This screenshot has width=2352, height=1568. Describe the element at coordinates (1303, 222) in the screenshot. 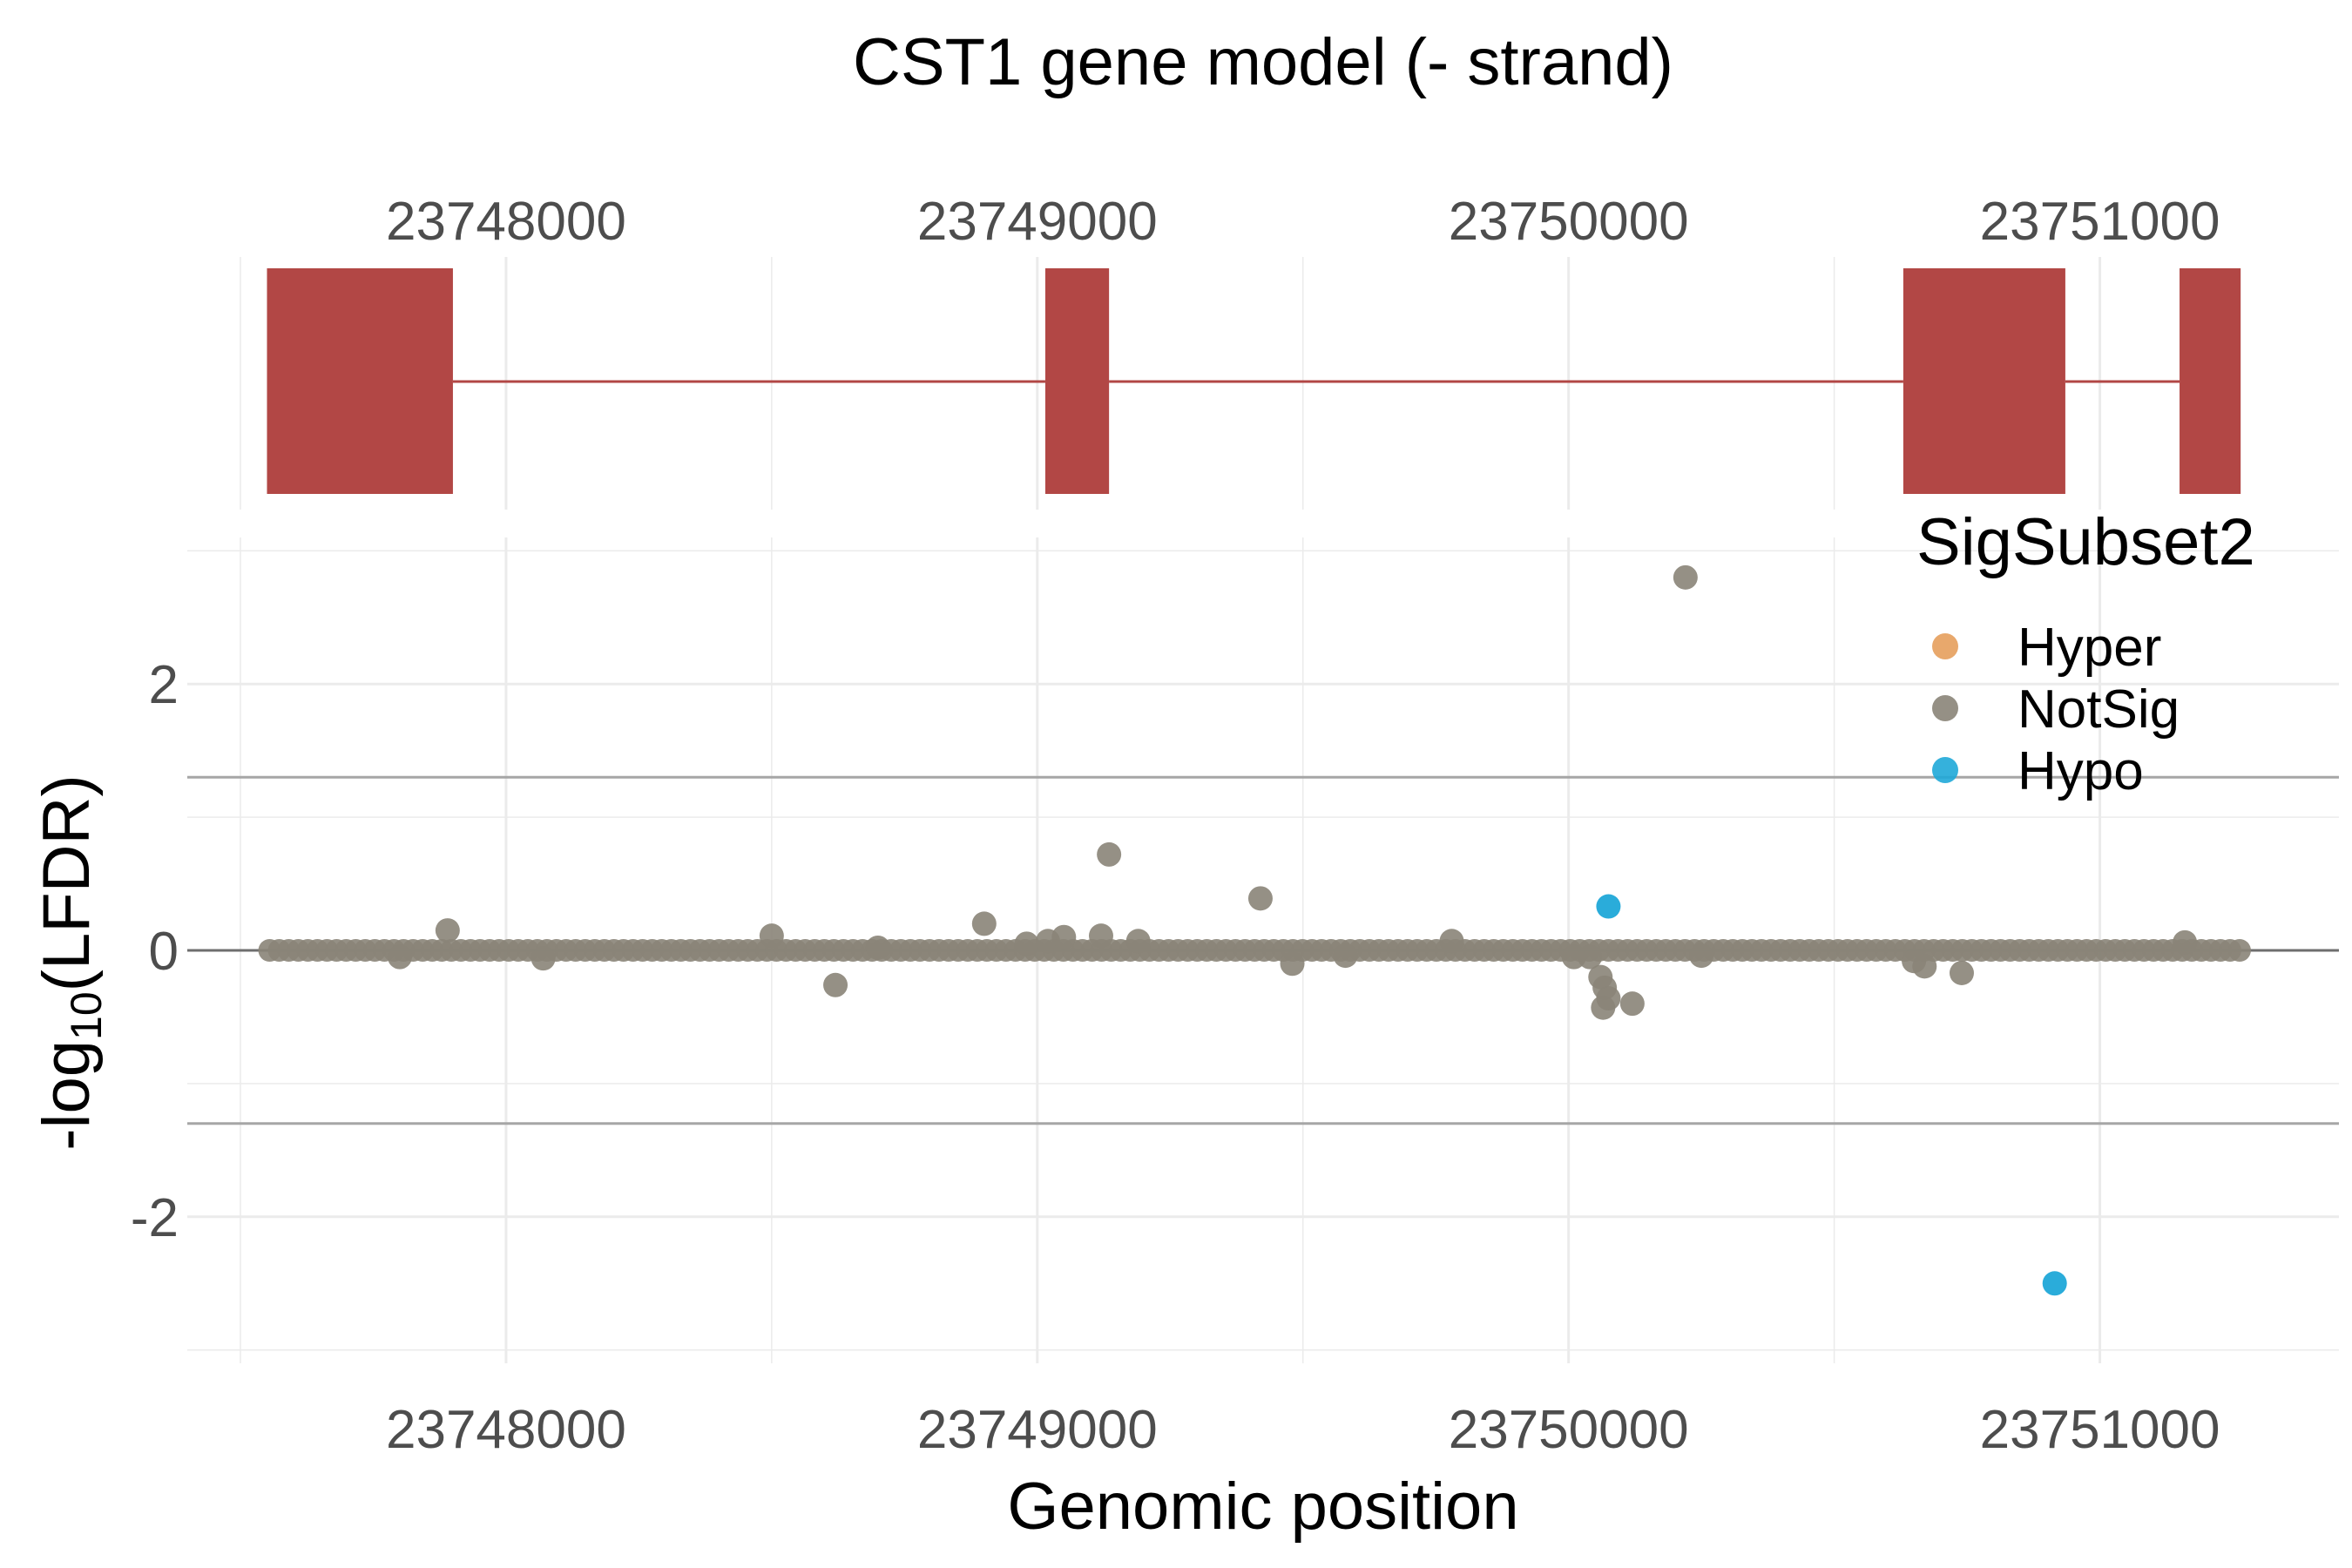

I see `gene-model-x-tick-labels: 23748000 23749000 23750000 23751000` at that location.